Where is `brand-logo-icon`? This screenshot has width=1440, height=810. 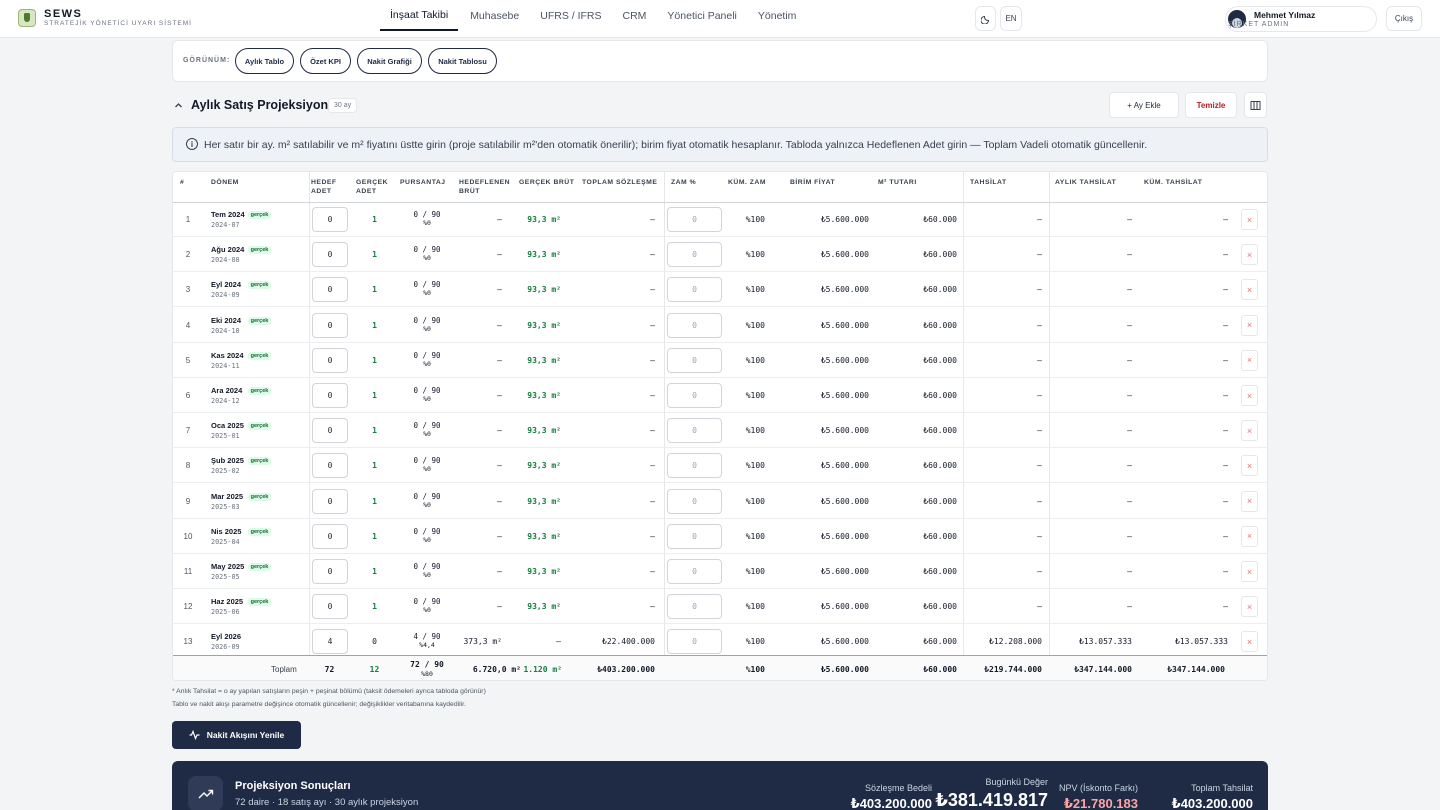 brand-logo-icon is located at coordinates (27, 18).